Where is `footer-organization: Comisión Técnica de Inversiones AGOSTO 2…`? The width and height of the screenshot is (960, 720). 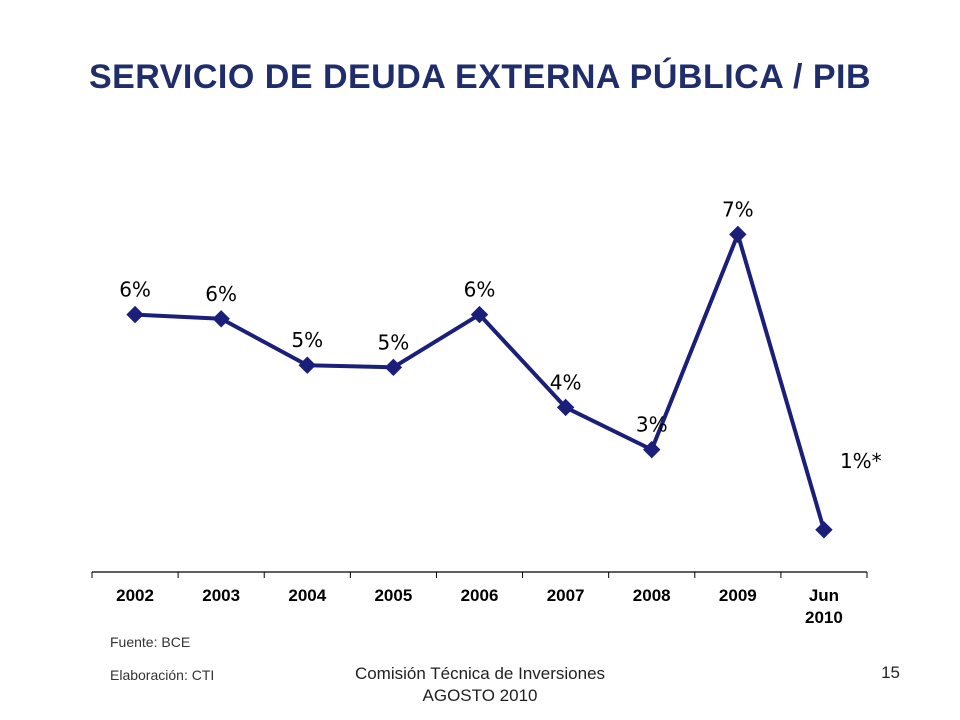
footer-organization: Comisión Técnica de Inversiones AGOSTO 2… is located at coordinates (480, 685).